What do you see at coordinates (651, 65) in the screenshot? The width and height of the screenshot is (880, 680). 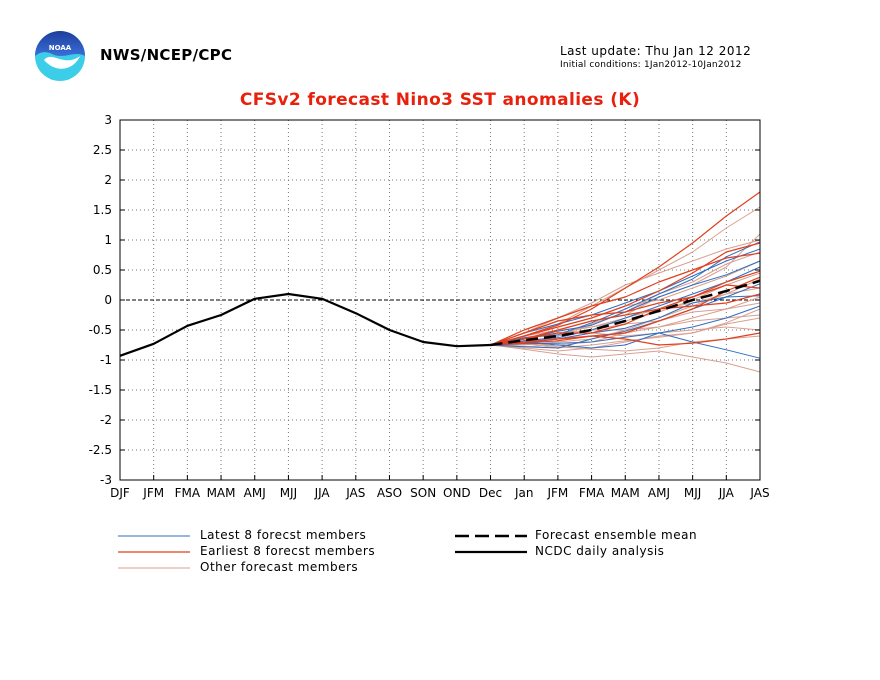 I see `initial-conditions: Initial conditions: 1Jan2012-10Jan2012` at bounding box center [651, 65].